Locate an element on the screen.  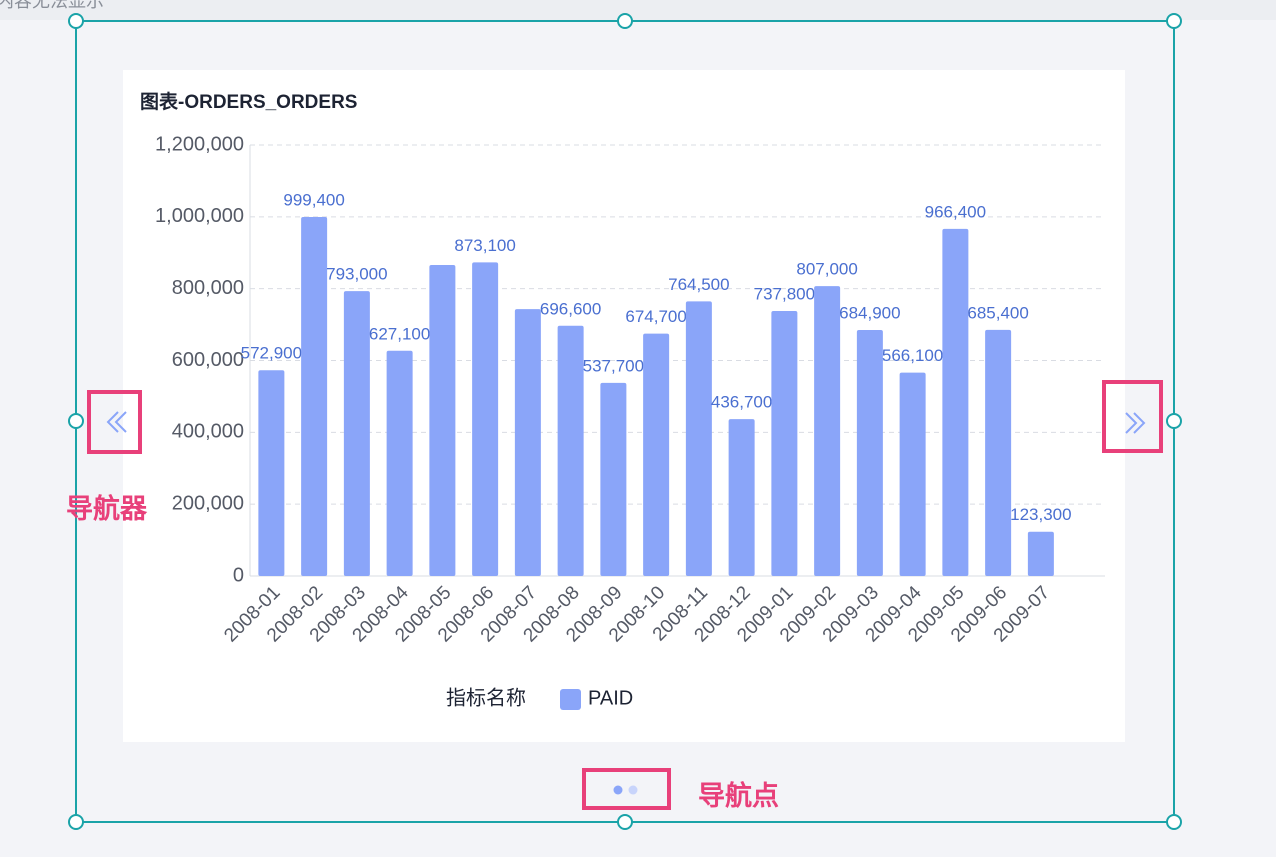
y-tick-label: 400,000 is located at coordinates (208, 432).